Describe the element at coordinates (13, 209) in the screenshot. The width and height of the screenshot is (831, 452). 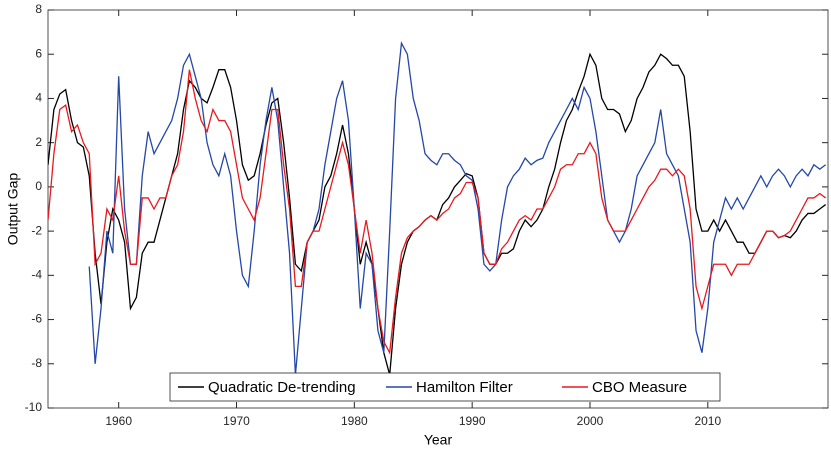
I see `y-axis-title: Output Gap` at that location.